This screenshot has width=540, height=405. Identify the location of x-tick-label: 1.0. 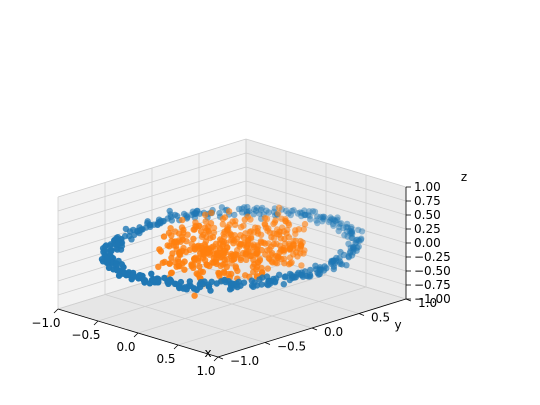
(205, 371).